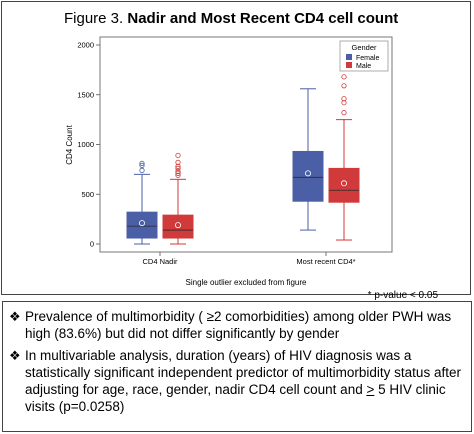  What do you see at coordinates (87, 194) in the screenshot?
I see `y-tick-label: 500` at bounding box center [87, 194].